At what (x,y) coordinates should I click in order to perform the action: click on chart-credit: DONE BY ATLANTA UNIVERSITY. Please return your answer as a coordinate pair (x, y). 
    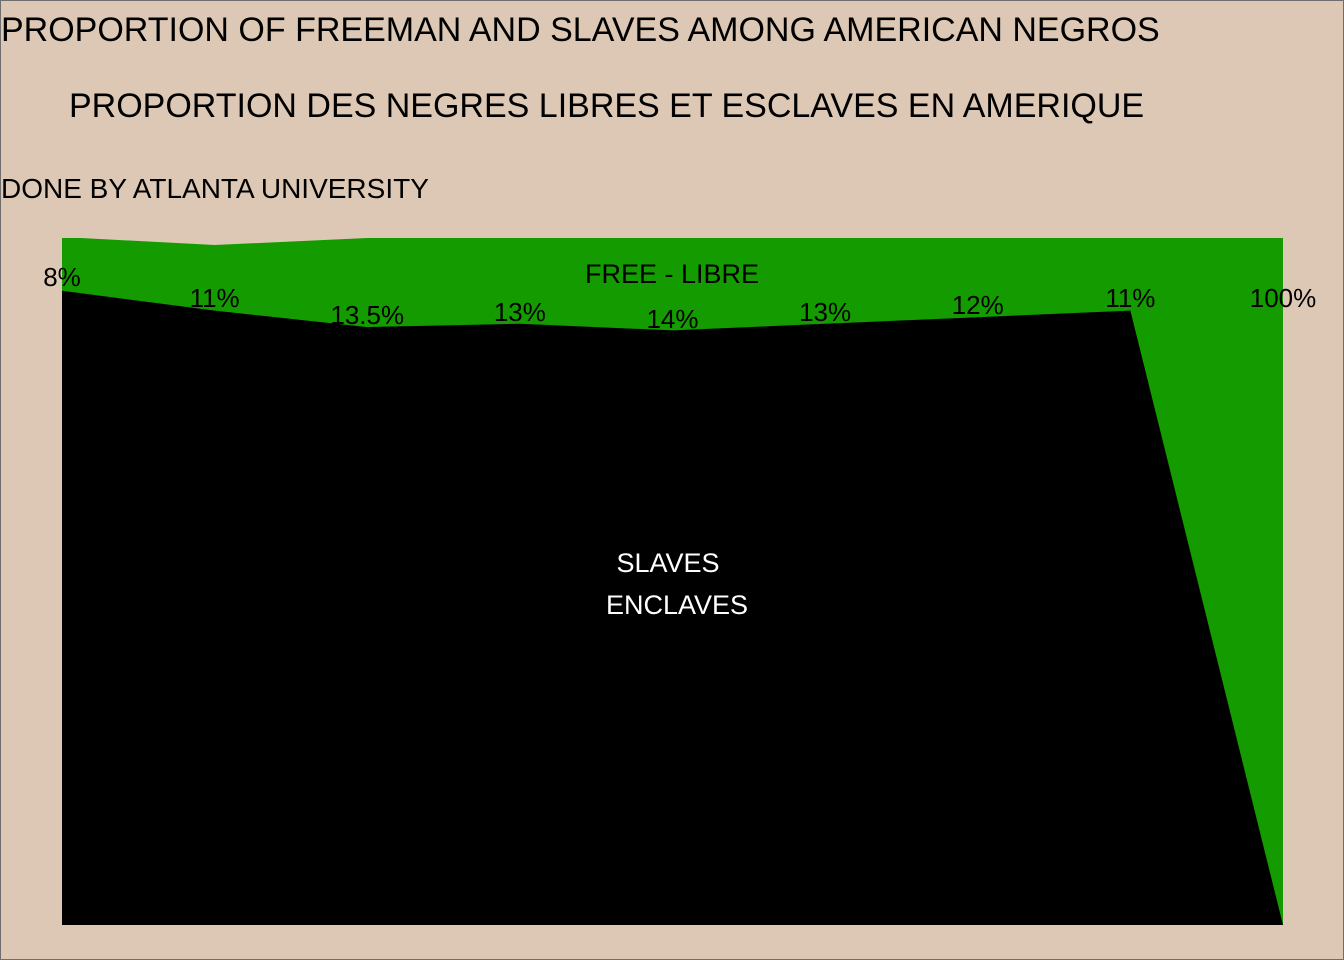
    Looking at the image, I should click on (215, 188).